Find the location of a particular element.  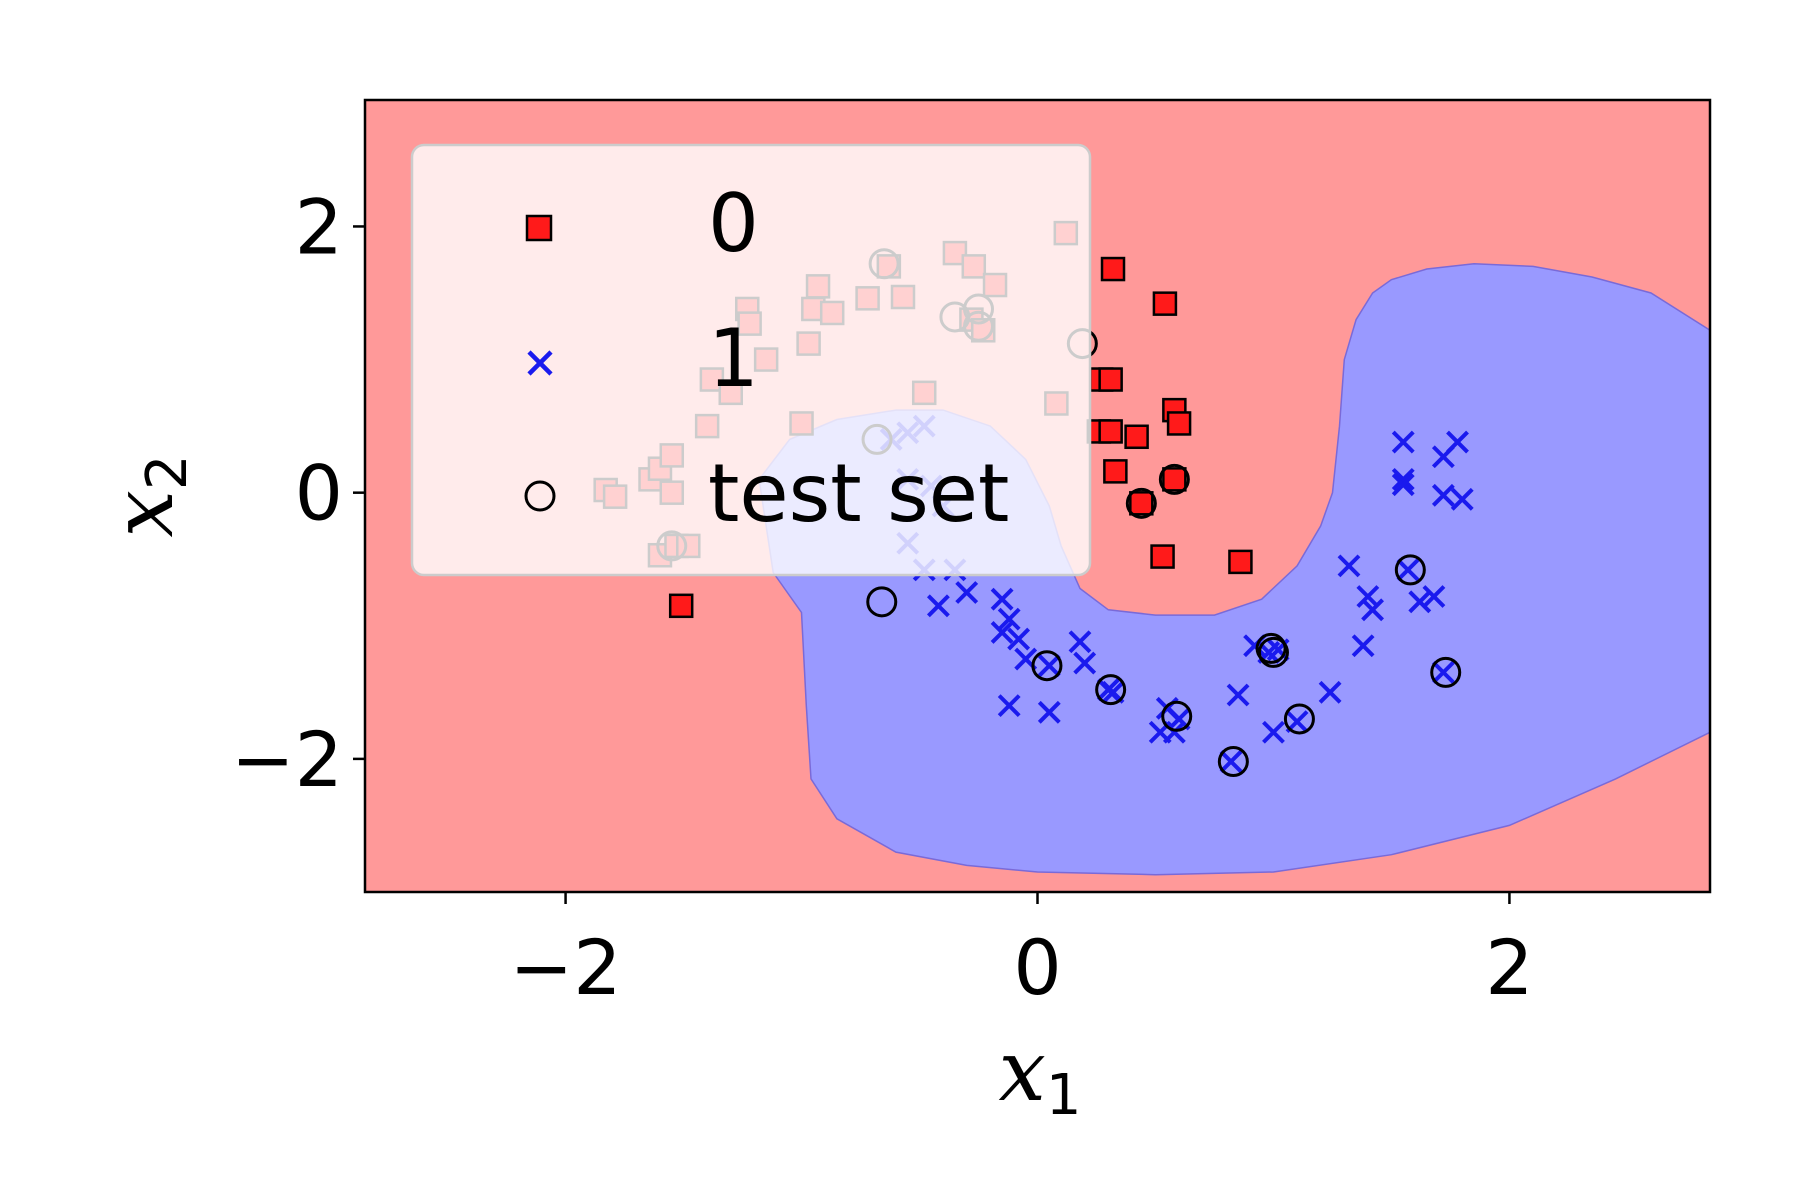

legend-marker-test-set is located at coordinates (540, 496).